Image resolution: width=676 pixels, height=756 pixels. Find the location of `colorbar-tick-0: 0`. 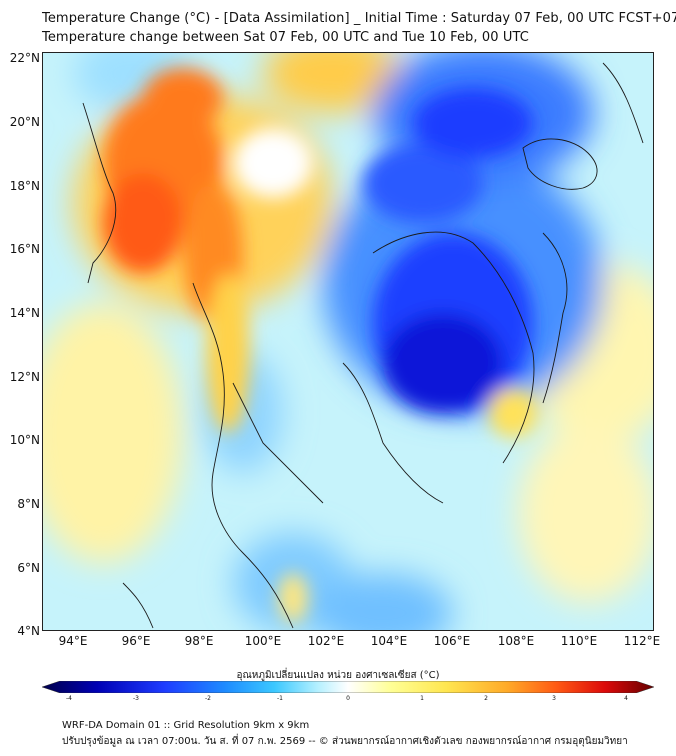

colorbar-tick-0: 0 is located at coordinates (348, 698).